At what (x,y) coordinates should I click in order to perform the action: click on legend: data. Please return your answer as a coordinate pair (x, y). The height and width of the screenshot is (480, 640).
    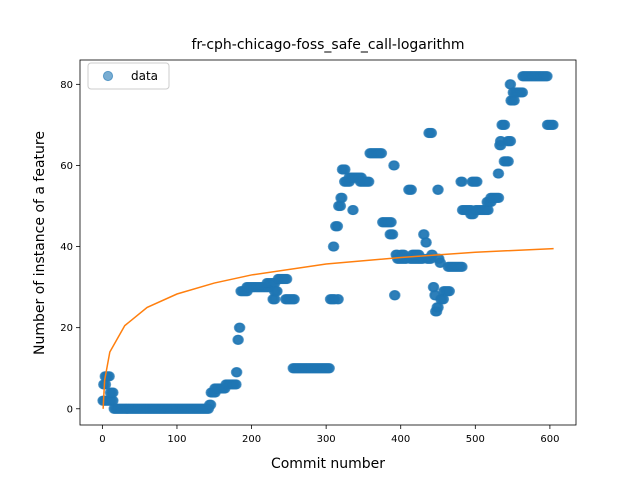
    Looking at the image, I should click on (128, 76).